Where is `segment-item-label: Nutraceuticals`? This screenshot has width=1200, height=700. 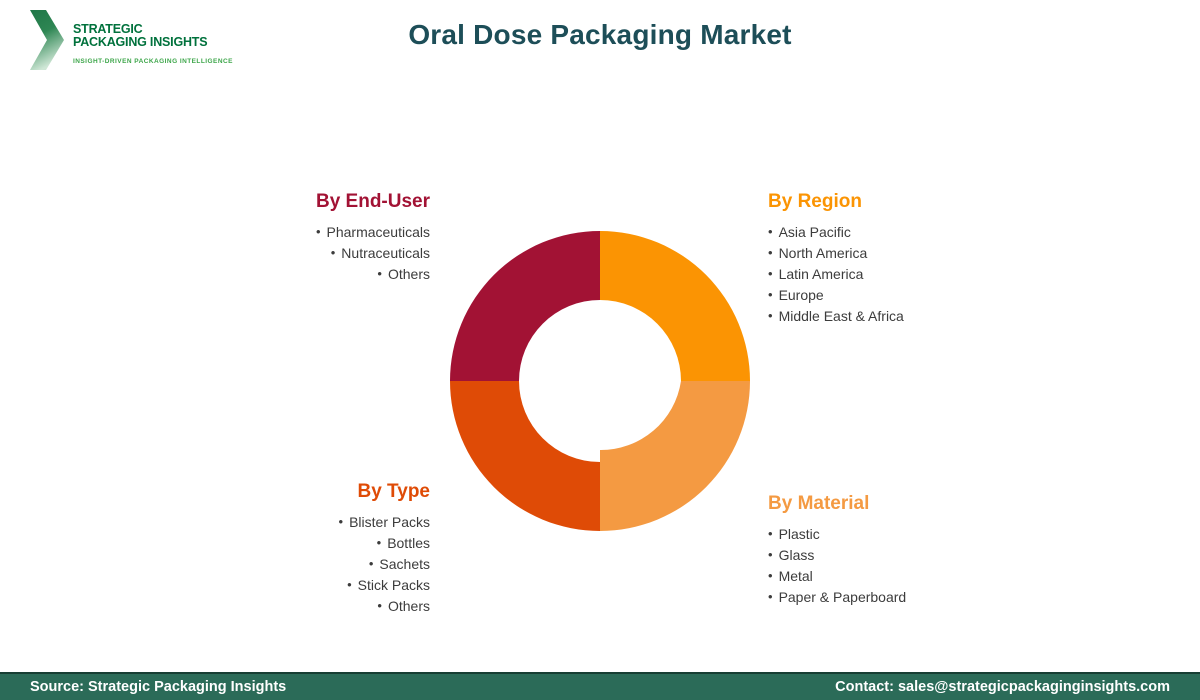 segment-item-label: Nutraceuticals is located at coordinates (385, 253).